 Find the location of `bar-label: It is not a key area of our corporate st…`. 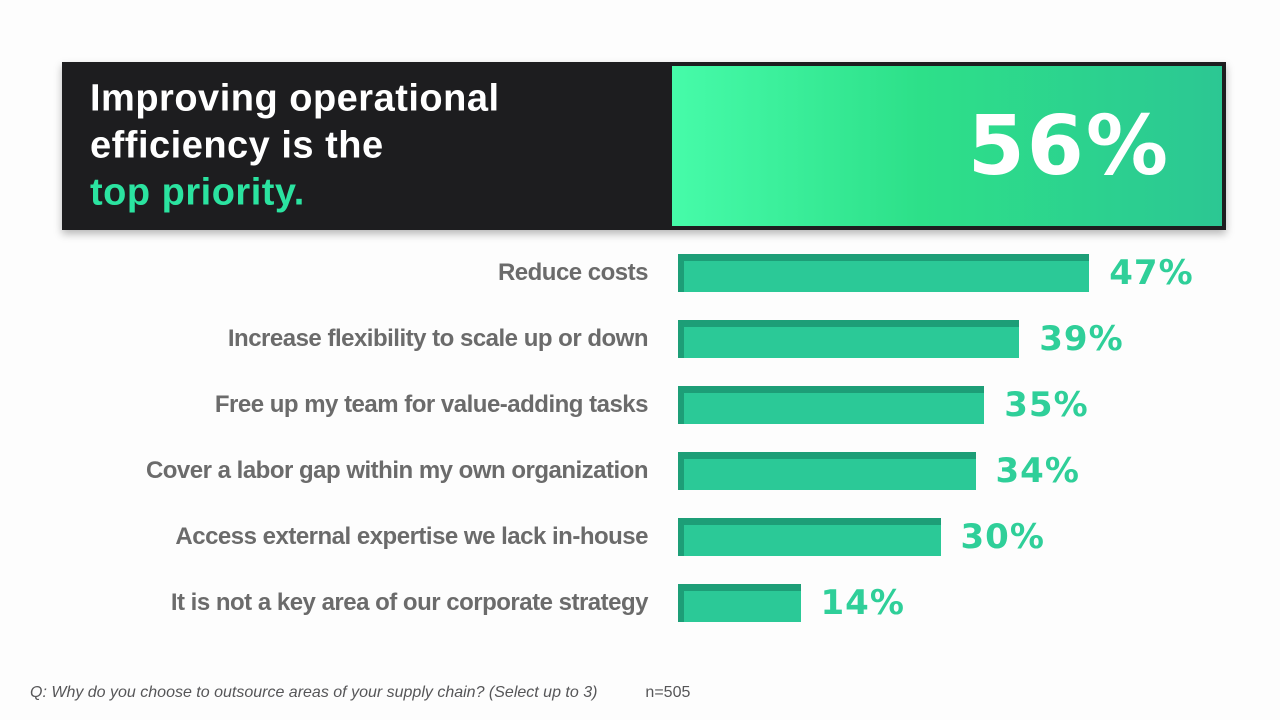

bar-label: It is not a key area of our corporate st… is located at coordinates (409, 602).